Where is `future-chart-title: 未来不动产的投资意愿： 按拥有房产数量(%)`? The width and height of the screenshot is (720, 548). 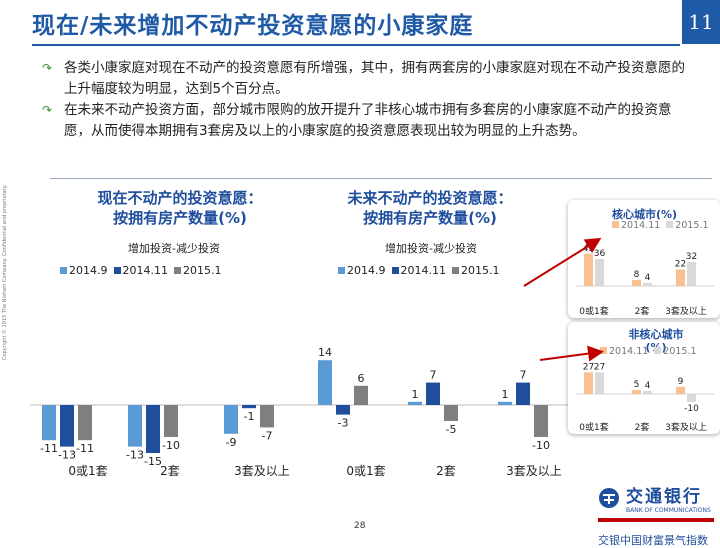 future-chart-title: 未来不动产的投资意愿： 按拥有房产数量(%) is located at coordinates (430, 208).